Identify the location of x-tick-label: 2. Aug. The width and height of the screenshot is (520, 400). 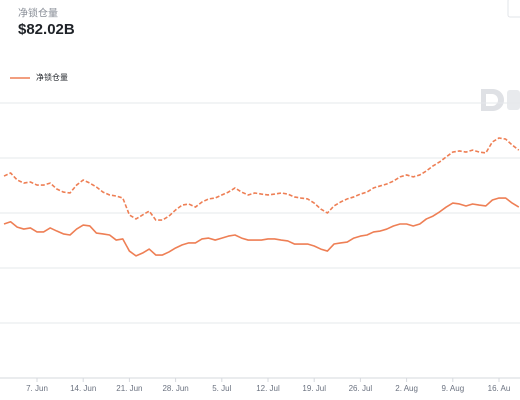
(406, 388).